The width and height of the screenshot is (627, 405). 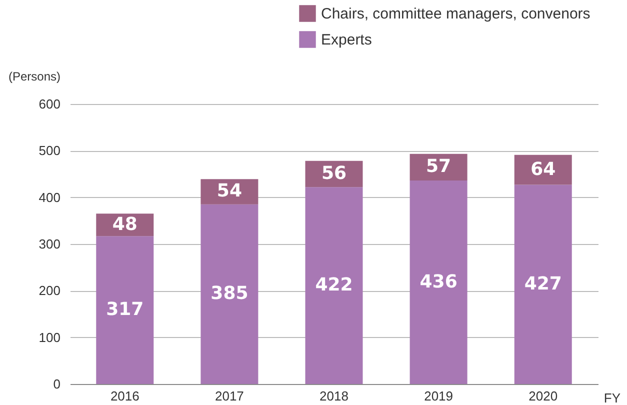 What do you see at coordinates (56, 384) in the screenshot?
I see `y-tick-label: 0` at bounding box center [56, 384].